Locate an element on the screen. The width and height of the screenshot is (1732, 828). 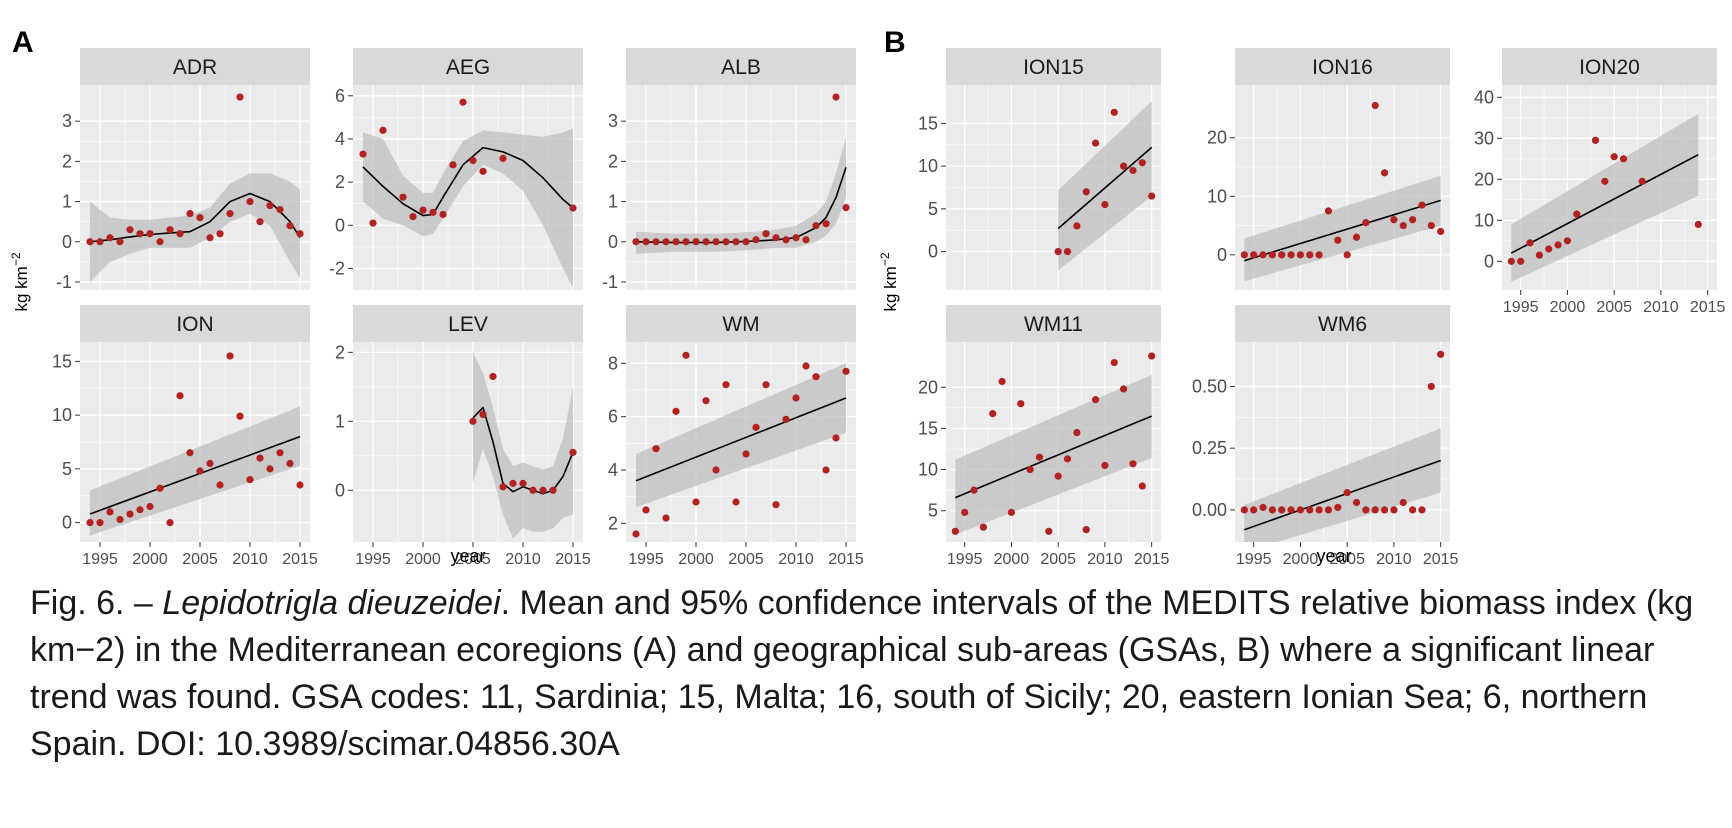
y-tick-label-alb: -1 is located at coordinates (610, 282).